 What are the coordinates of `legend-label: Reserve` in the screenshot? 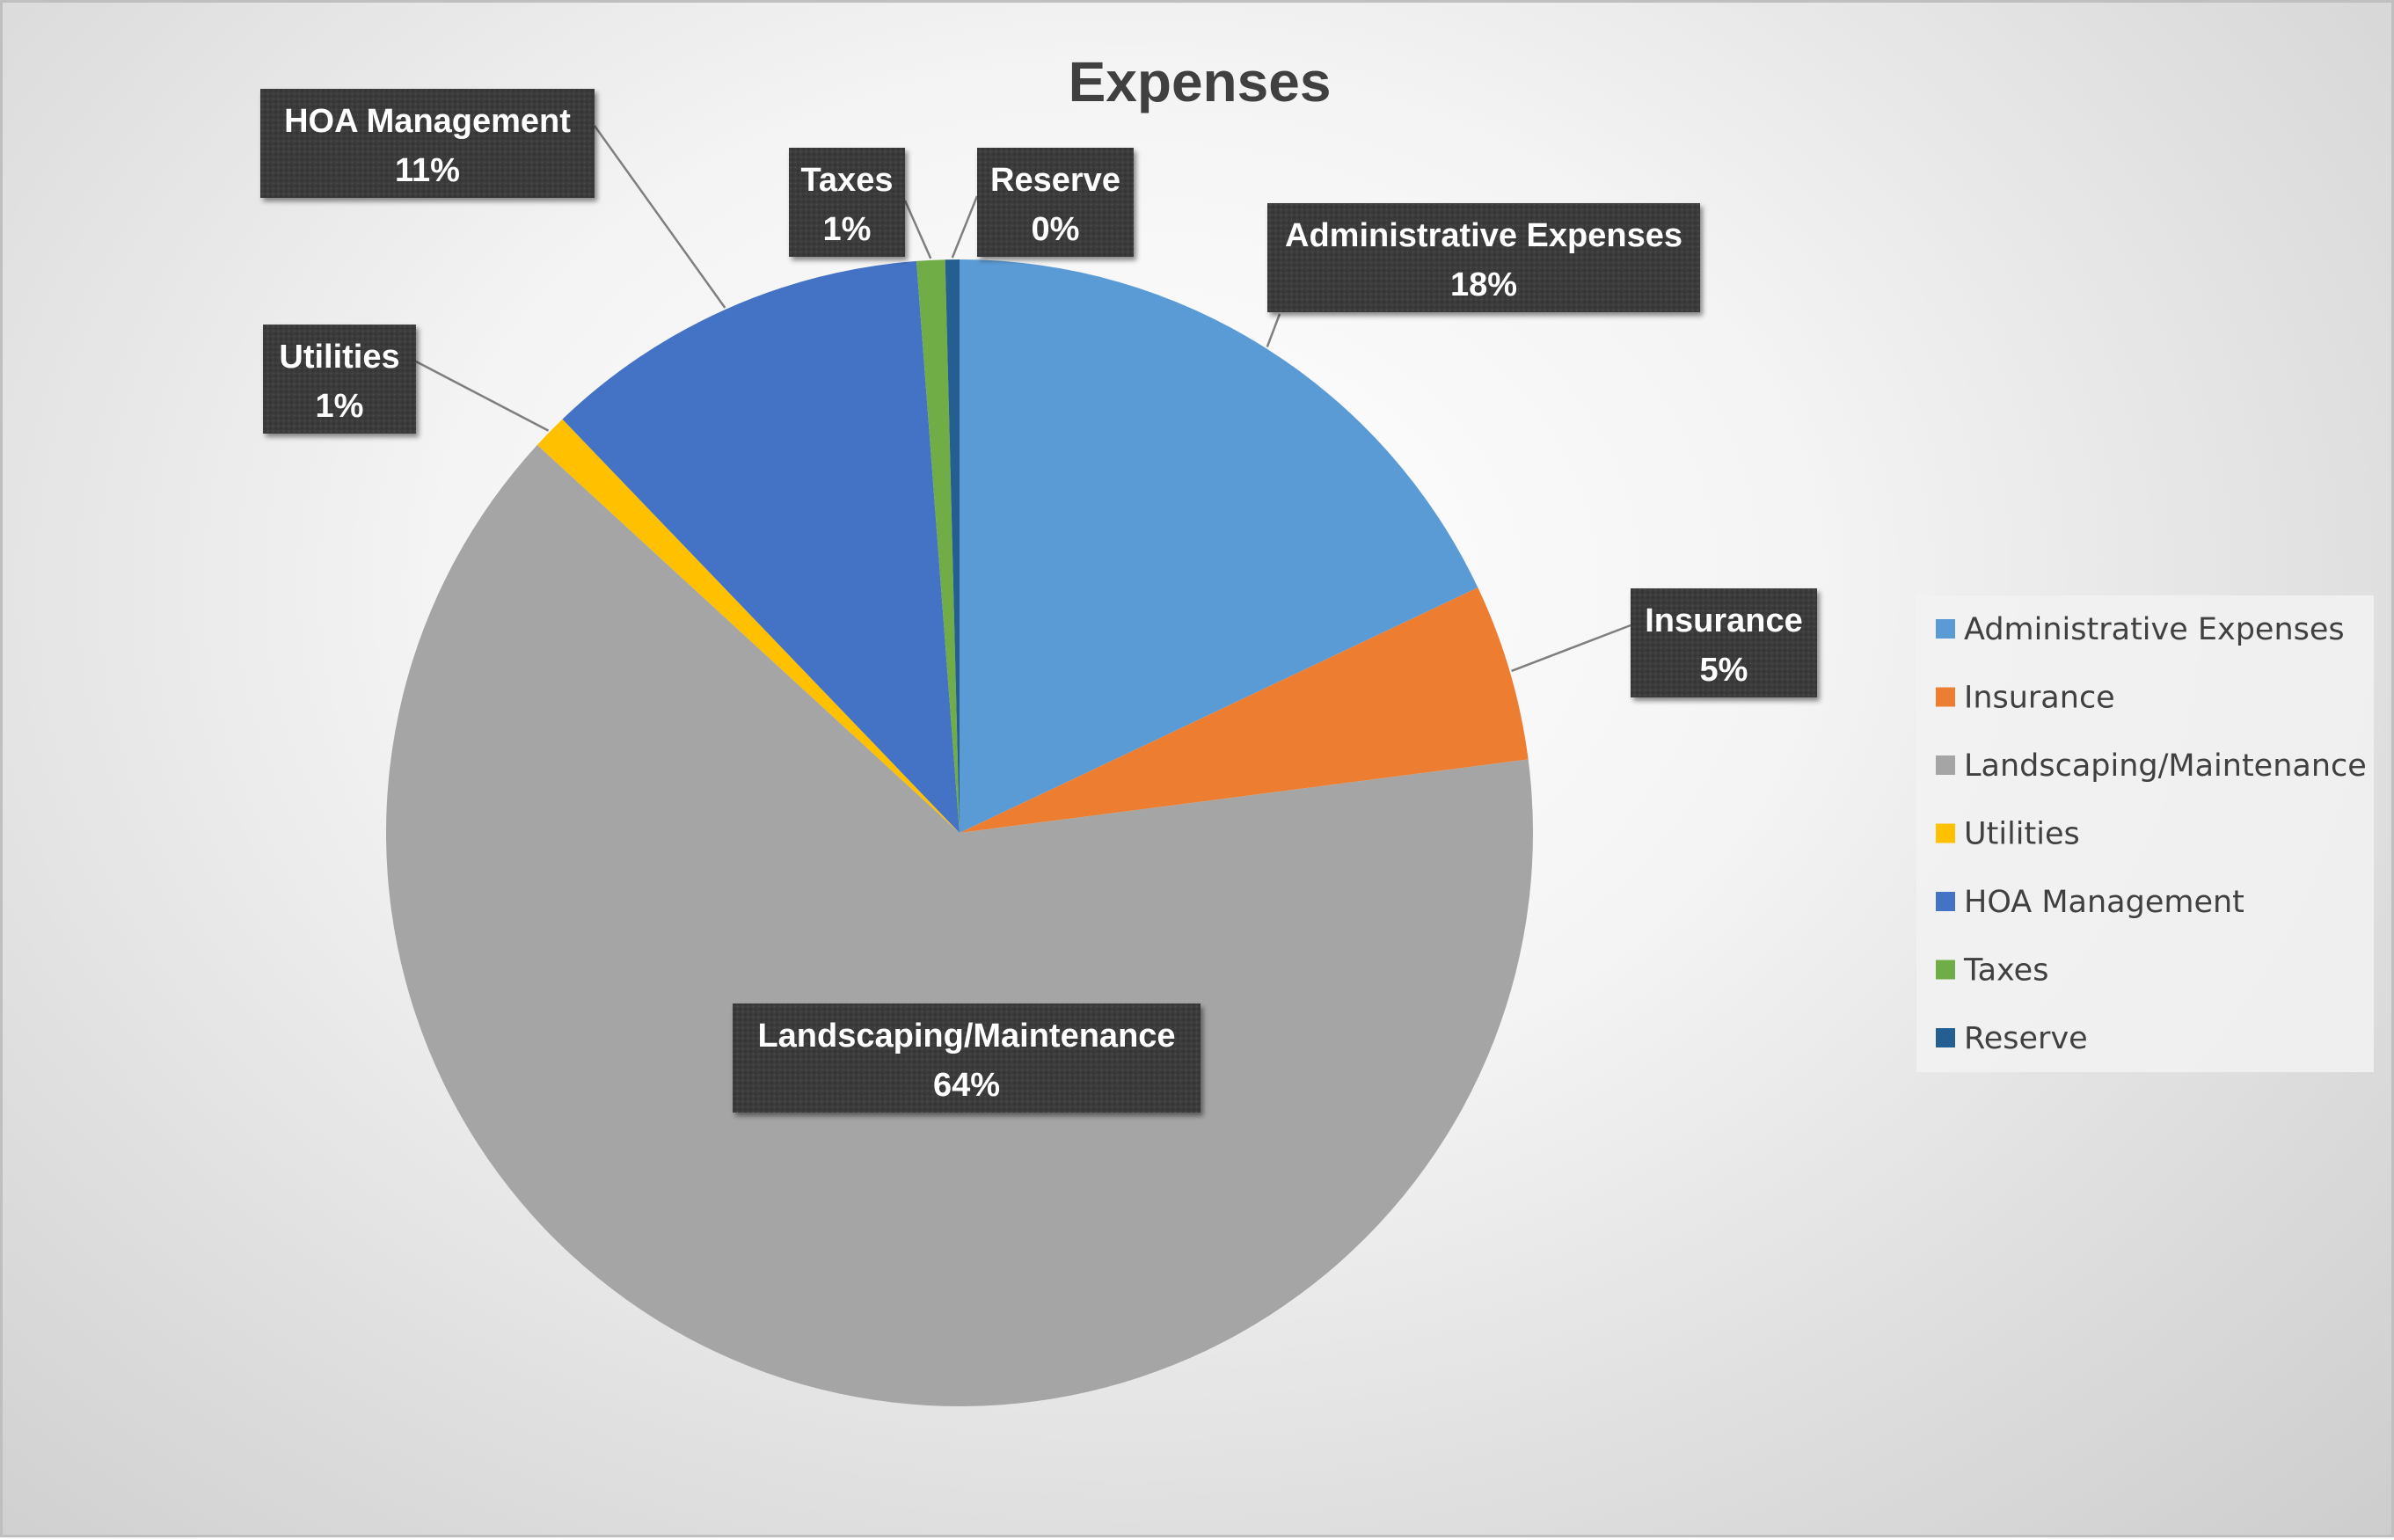 It's located at (2026, 1038).